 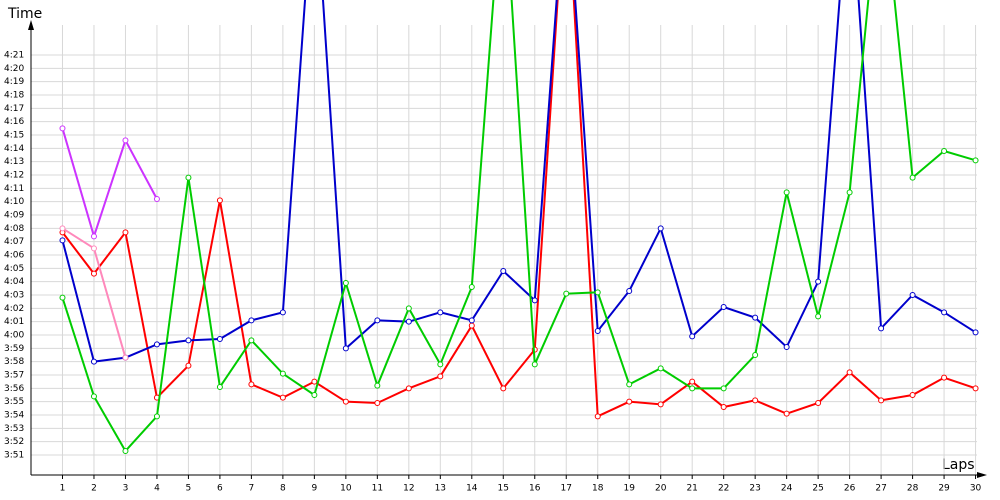 I want to click on y-tick-label: 4:18, so click(x=14, y=96).